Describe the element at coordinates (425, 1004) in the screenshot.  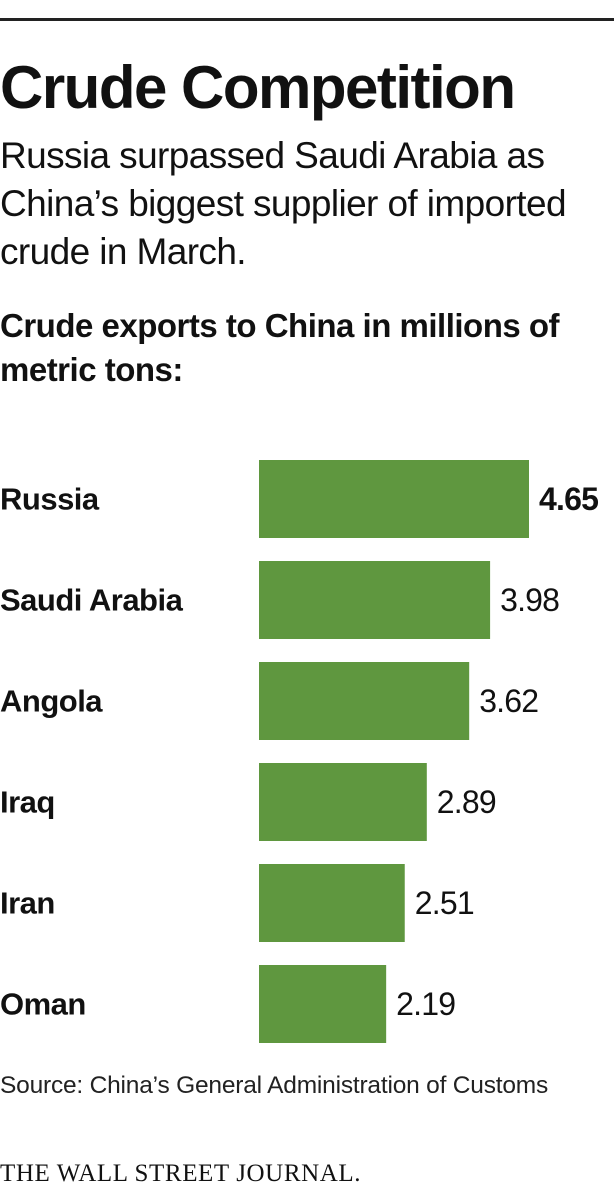
I see `value-label-oman: 2.19` at that location.